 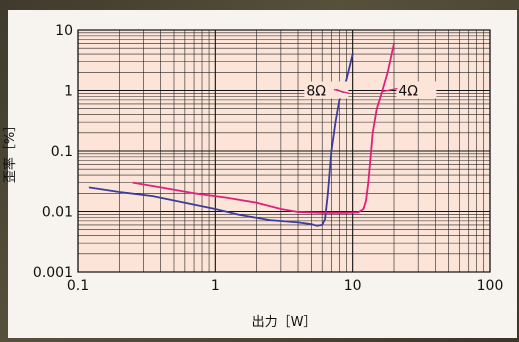 What do you see at coordinates (353, 286) in the screenshot?
I see `x-tick-label: 10` at bounding box center [353, 286].